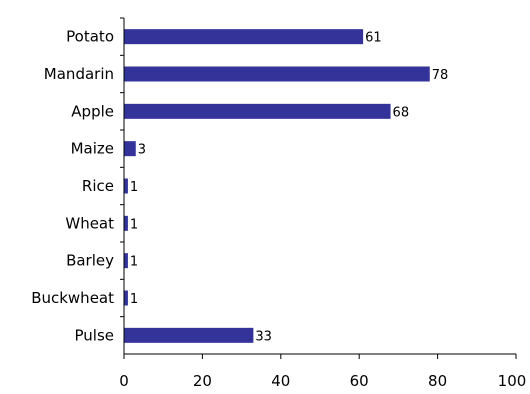 This screenshot has height=394, width=530. What do you see at coordinates (322, 372) in the screenshot?
I see `x-ticks-group: 0 20 40 60 80 100` at bounding box center [322, 372].